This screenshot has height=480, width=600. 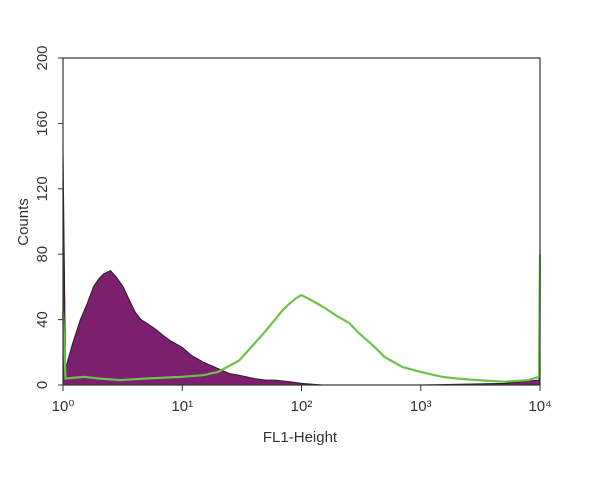 What do you see at coordinates (182, 406) in the screenshot?
I see `x-tick-label: 10¹` at bounding box center [182, 406].